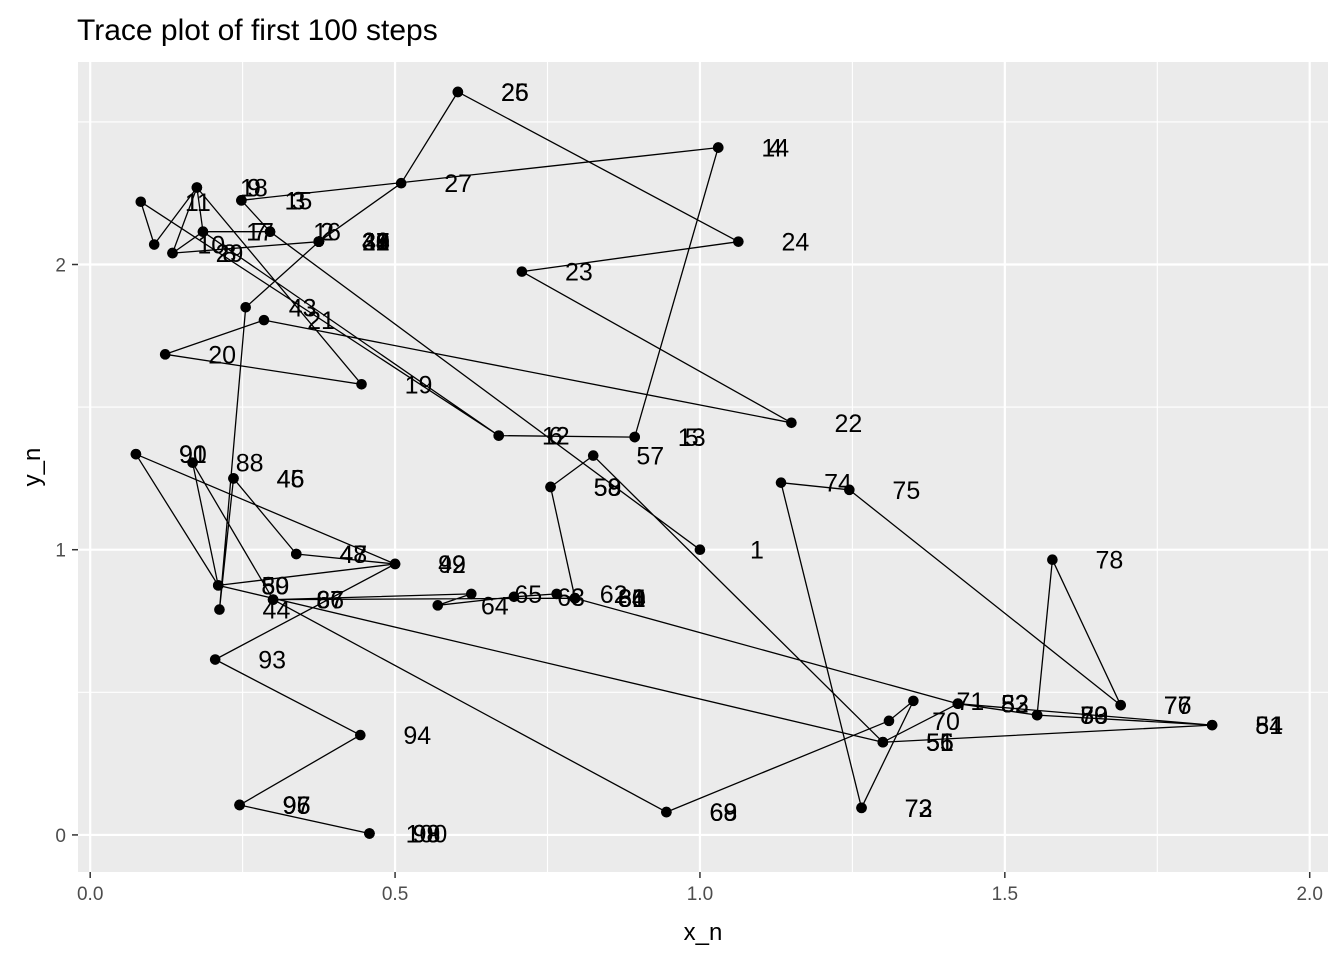  What do you see at coordinates (60, 551) in the screenshot?
I see `y-tick-label: 1` at bounding box center [60, 551].